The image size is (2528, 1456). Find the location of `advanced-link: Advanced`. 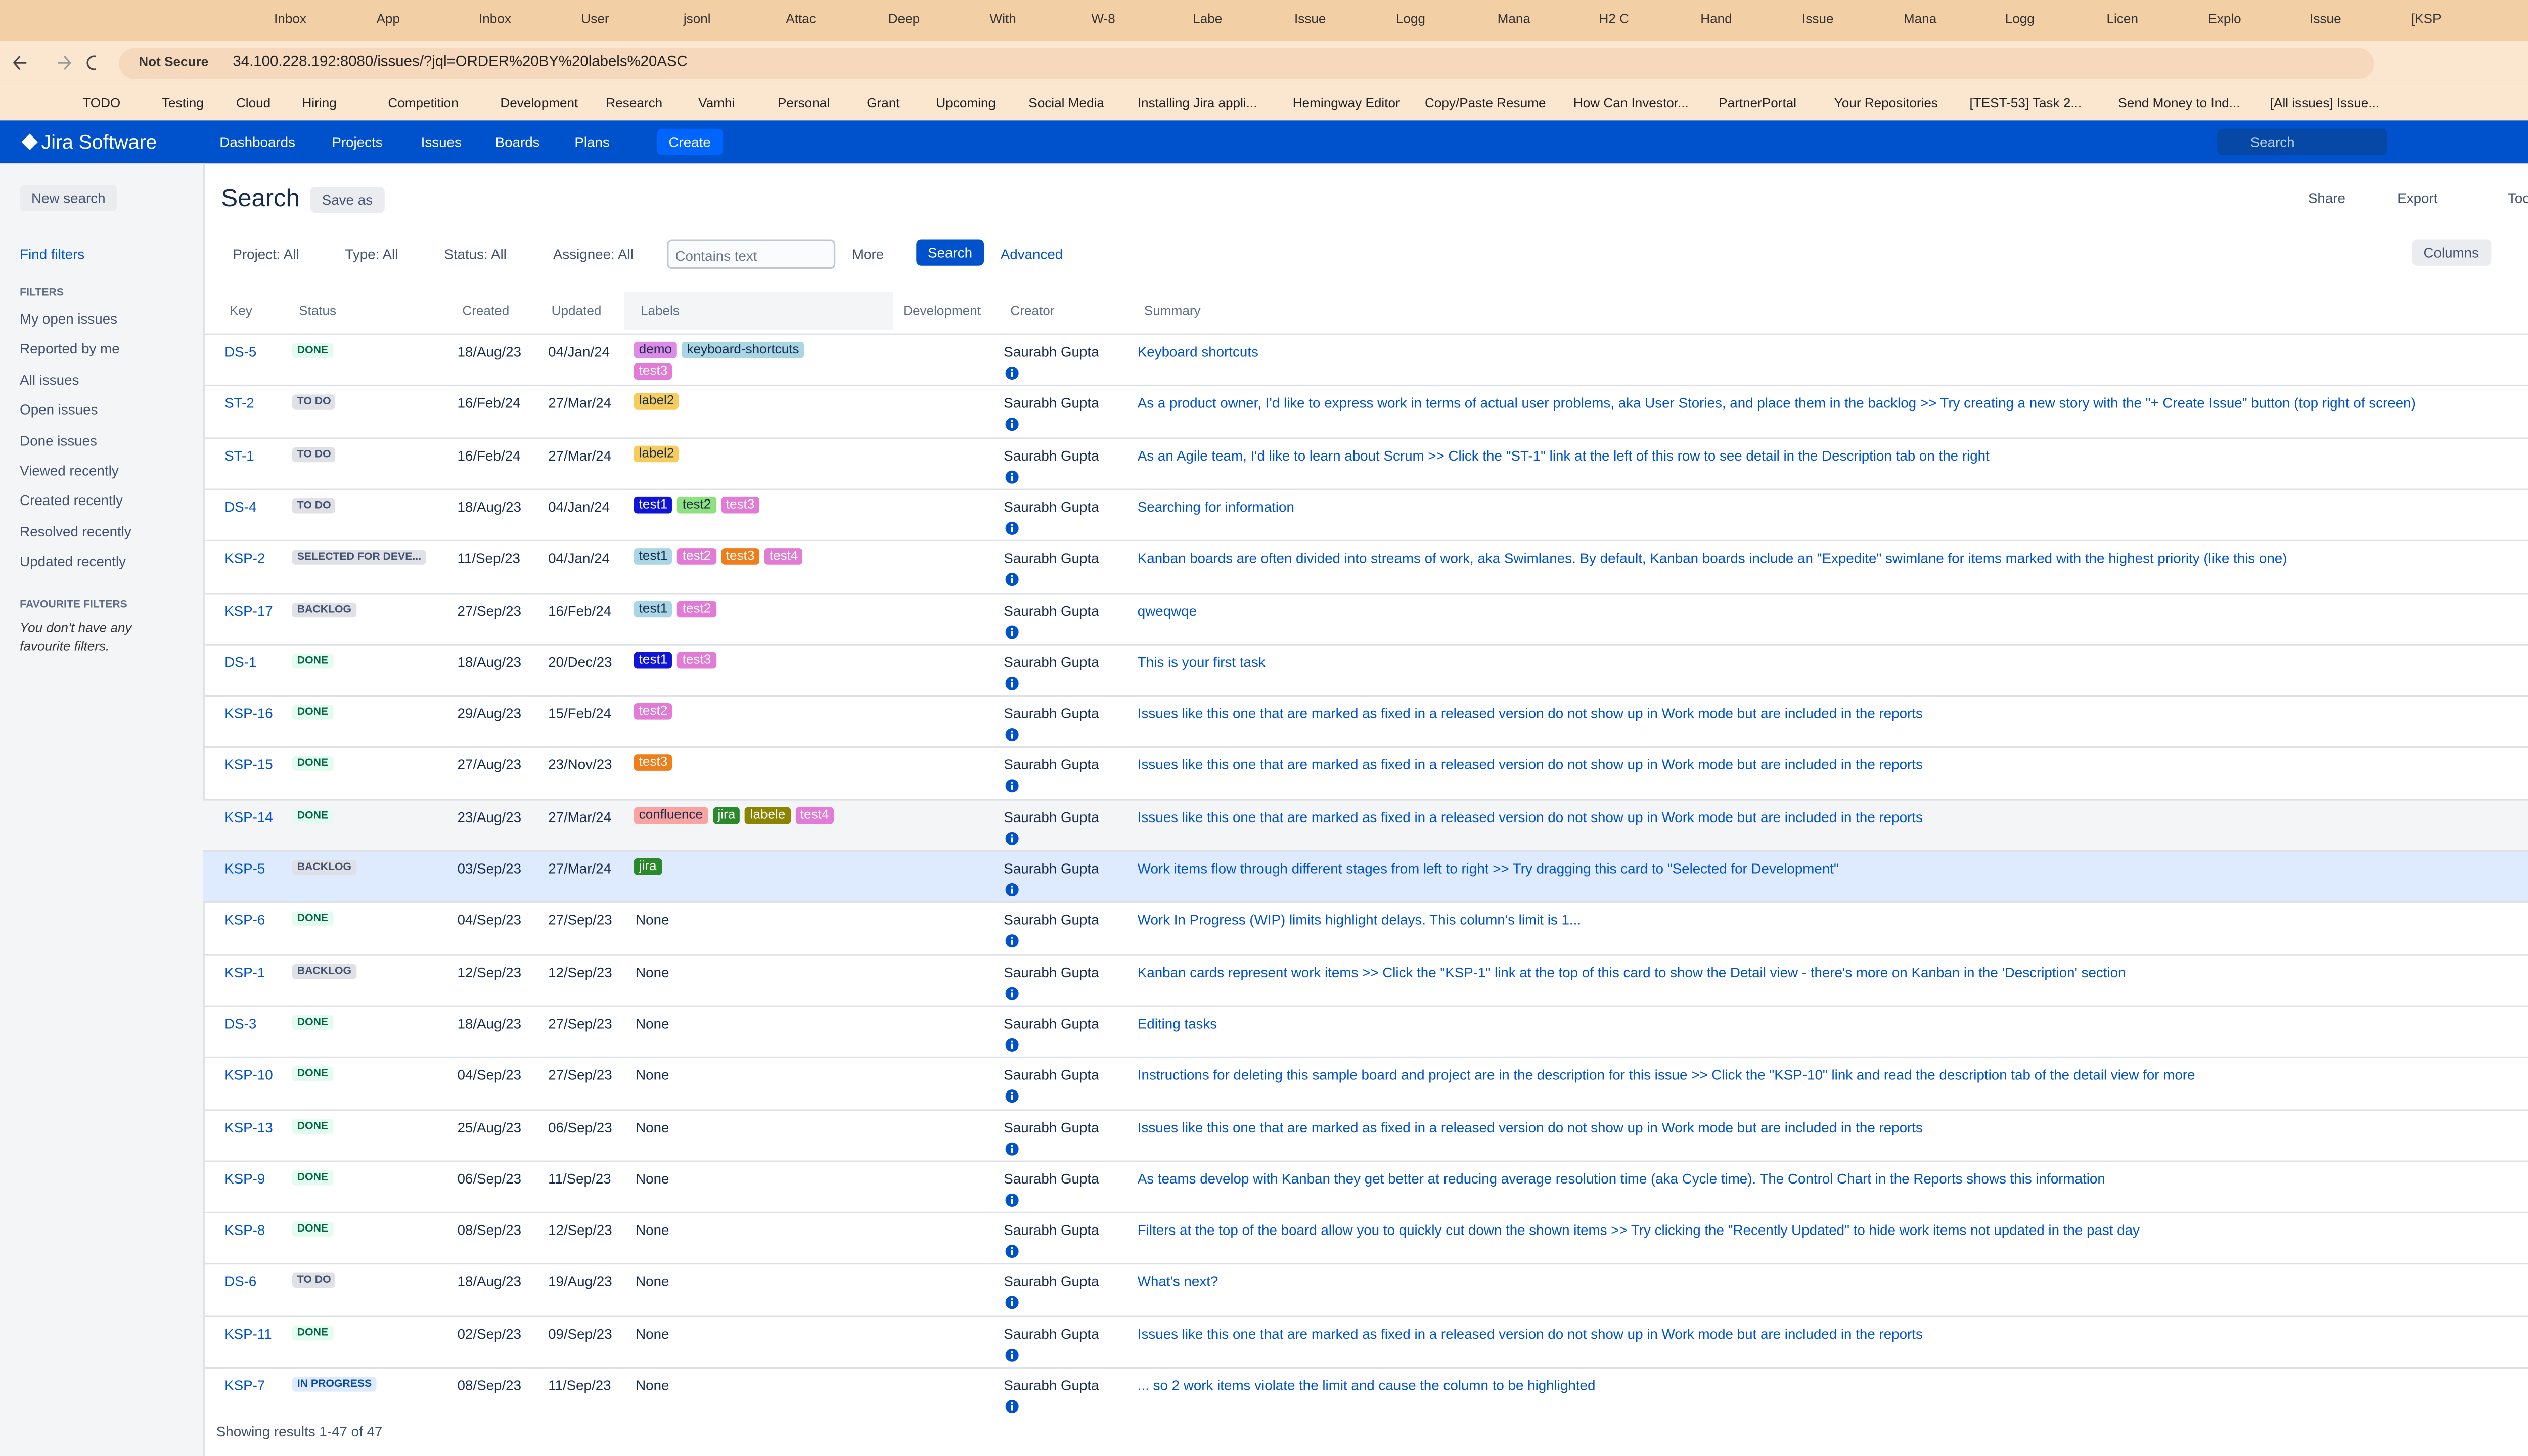

advanced-link: Advanced is located at coordinates (1032, 254).